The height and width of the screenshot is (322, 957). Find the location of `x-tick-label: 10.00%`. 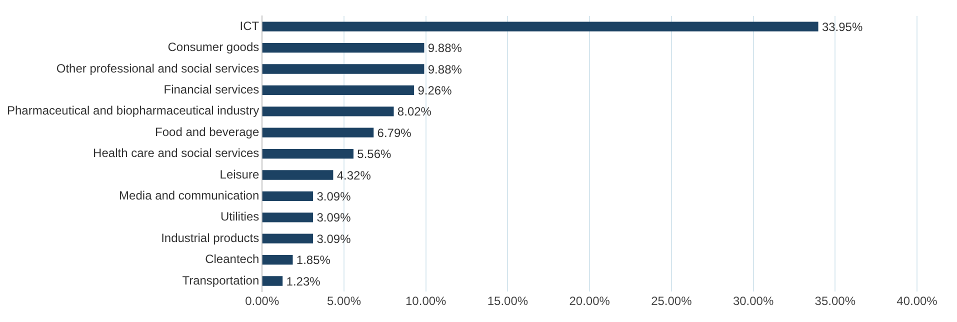

x-tick-label: 10.00% is located at coordinates (426, 301).